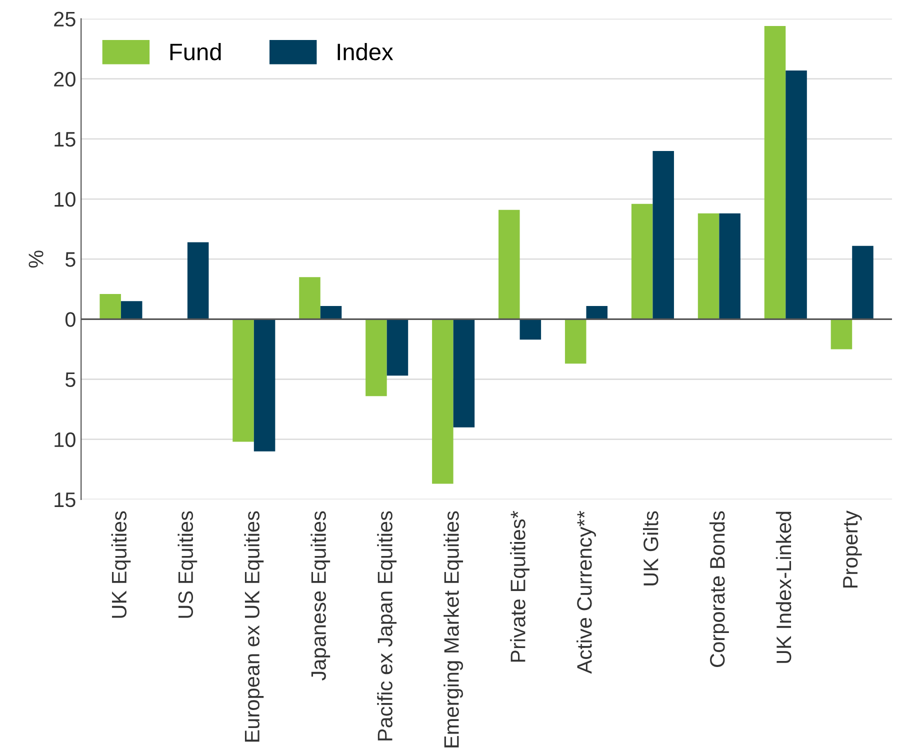  What do you see at coordinates (70, 319) in the screenshot?
I see `y-tick-label: 0` at bounding box center [70, 319].